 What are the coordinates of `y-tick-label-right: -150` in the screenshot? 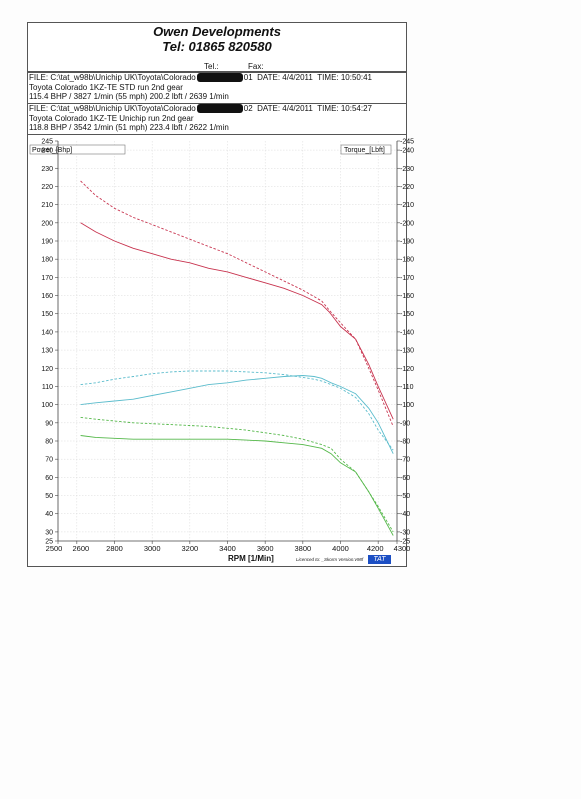 It's located at (407, 314).